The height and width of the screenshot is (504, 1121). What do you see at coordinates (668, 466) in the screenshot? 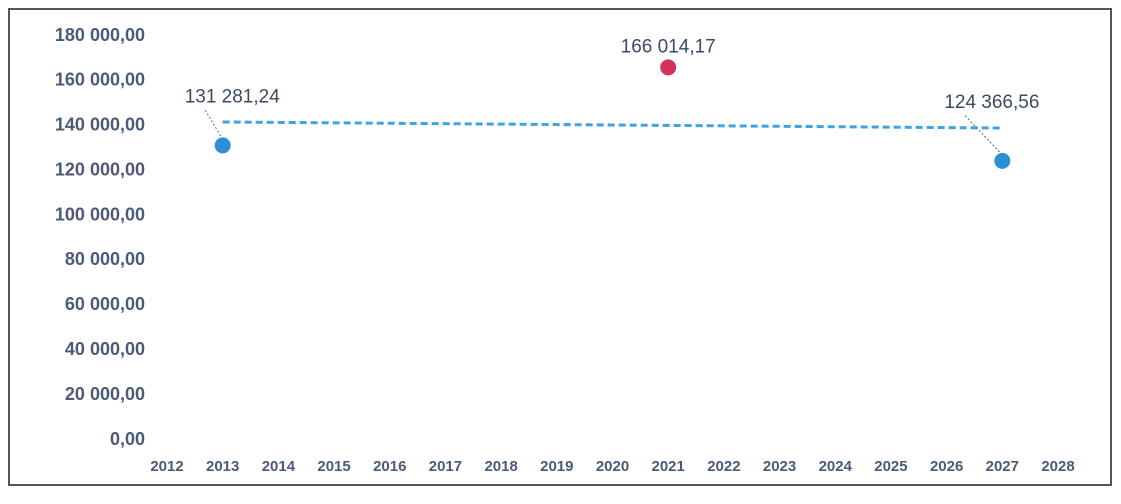
I see `x-tick-label: 2021` at bounding box center [668, 466].